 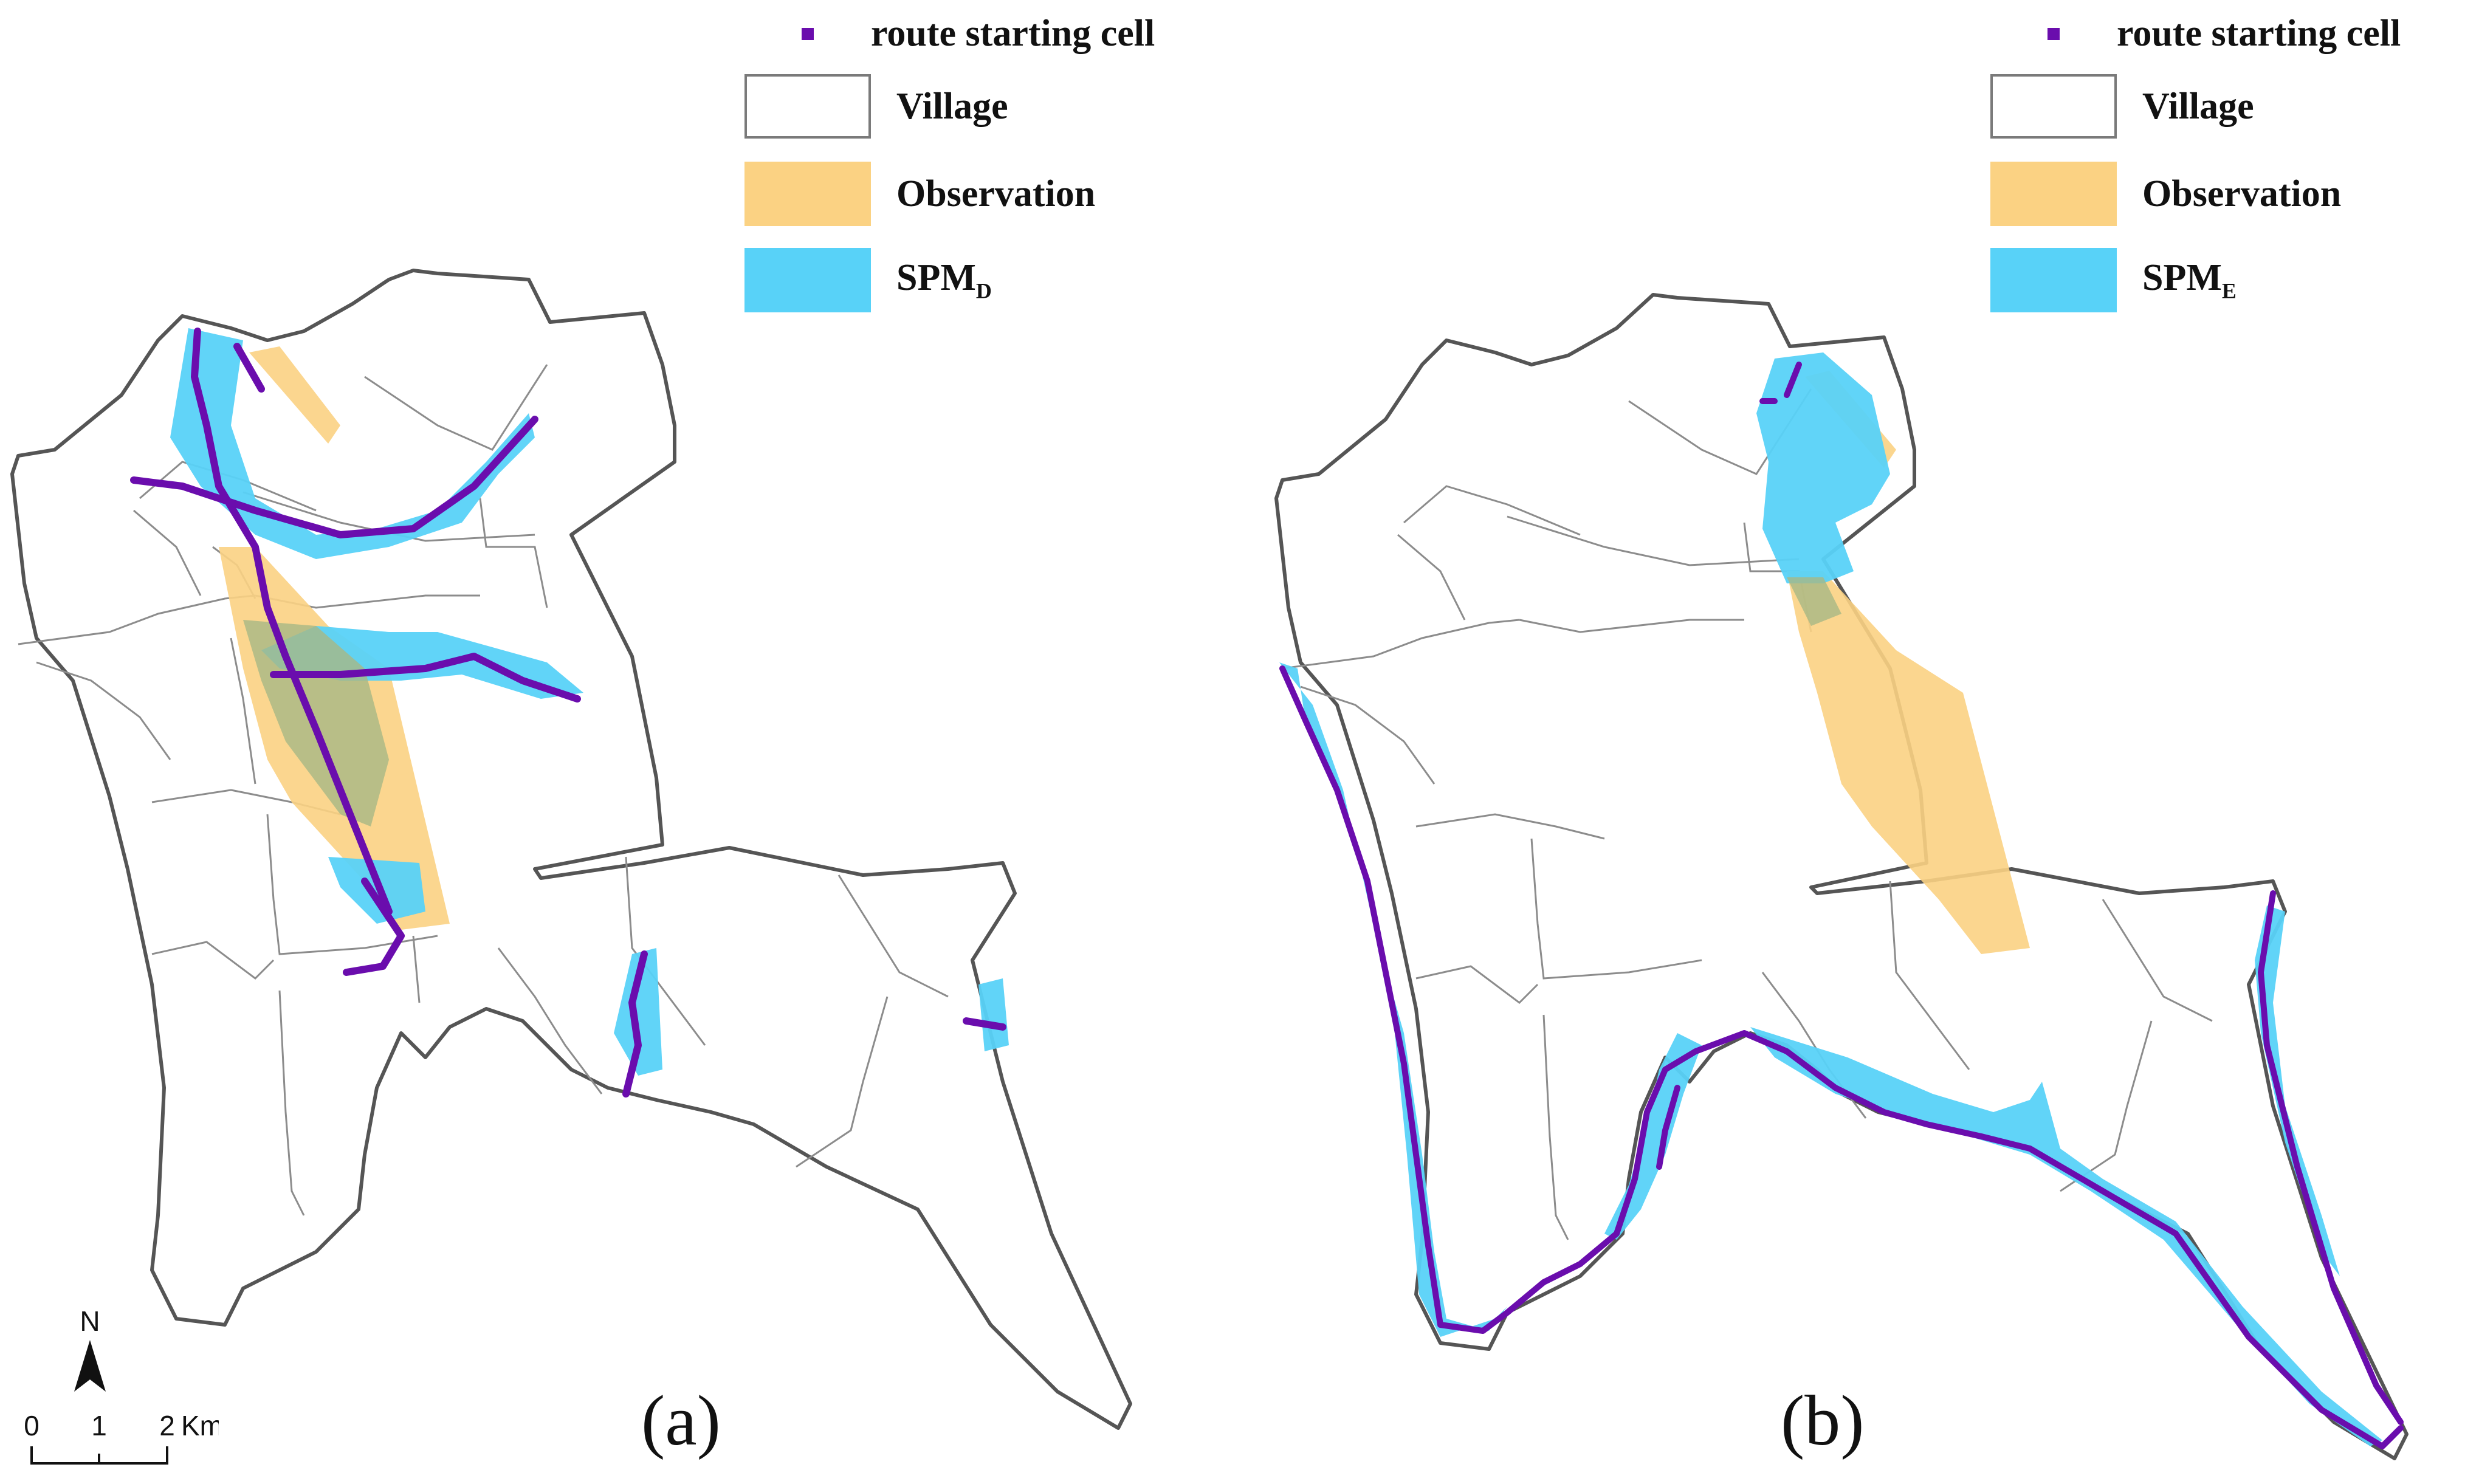 What do you see at coordinates (1823, 1421) in the screenshot?
I see `panel-label-b: (b)` at bounding box center [1823, 1421].